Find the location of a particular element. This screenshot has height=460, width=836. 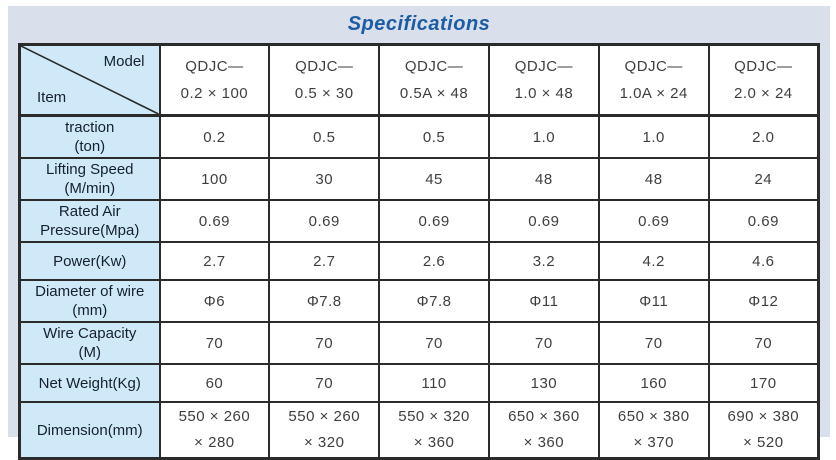

row-label: traction (ton) is located at coordinates (89, 136).